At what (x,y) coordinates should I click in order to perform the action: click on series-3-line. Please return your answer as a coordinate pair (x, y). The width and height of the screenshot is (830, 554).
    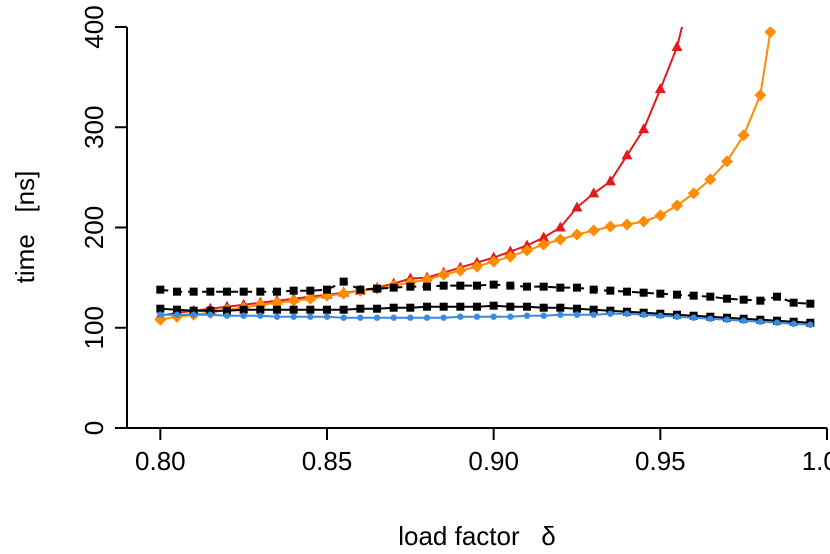
    Looking at the image, I should click on (485, 292).